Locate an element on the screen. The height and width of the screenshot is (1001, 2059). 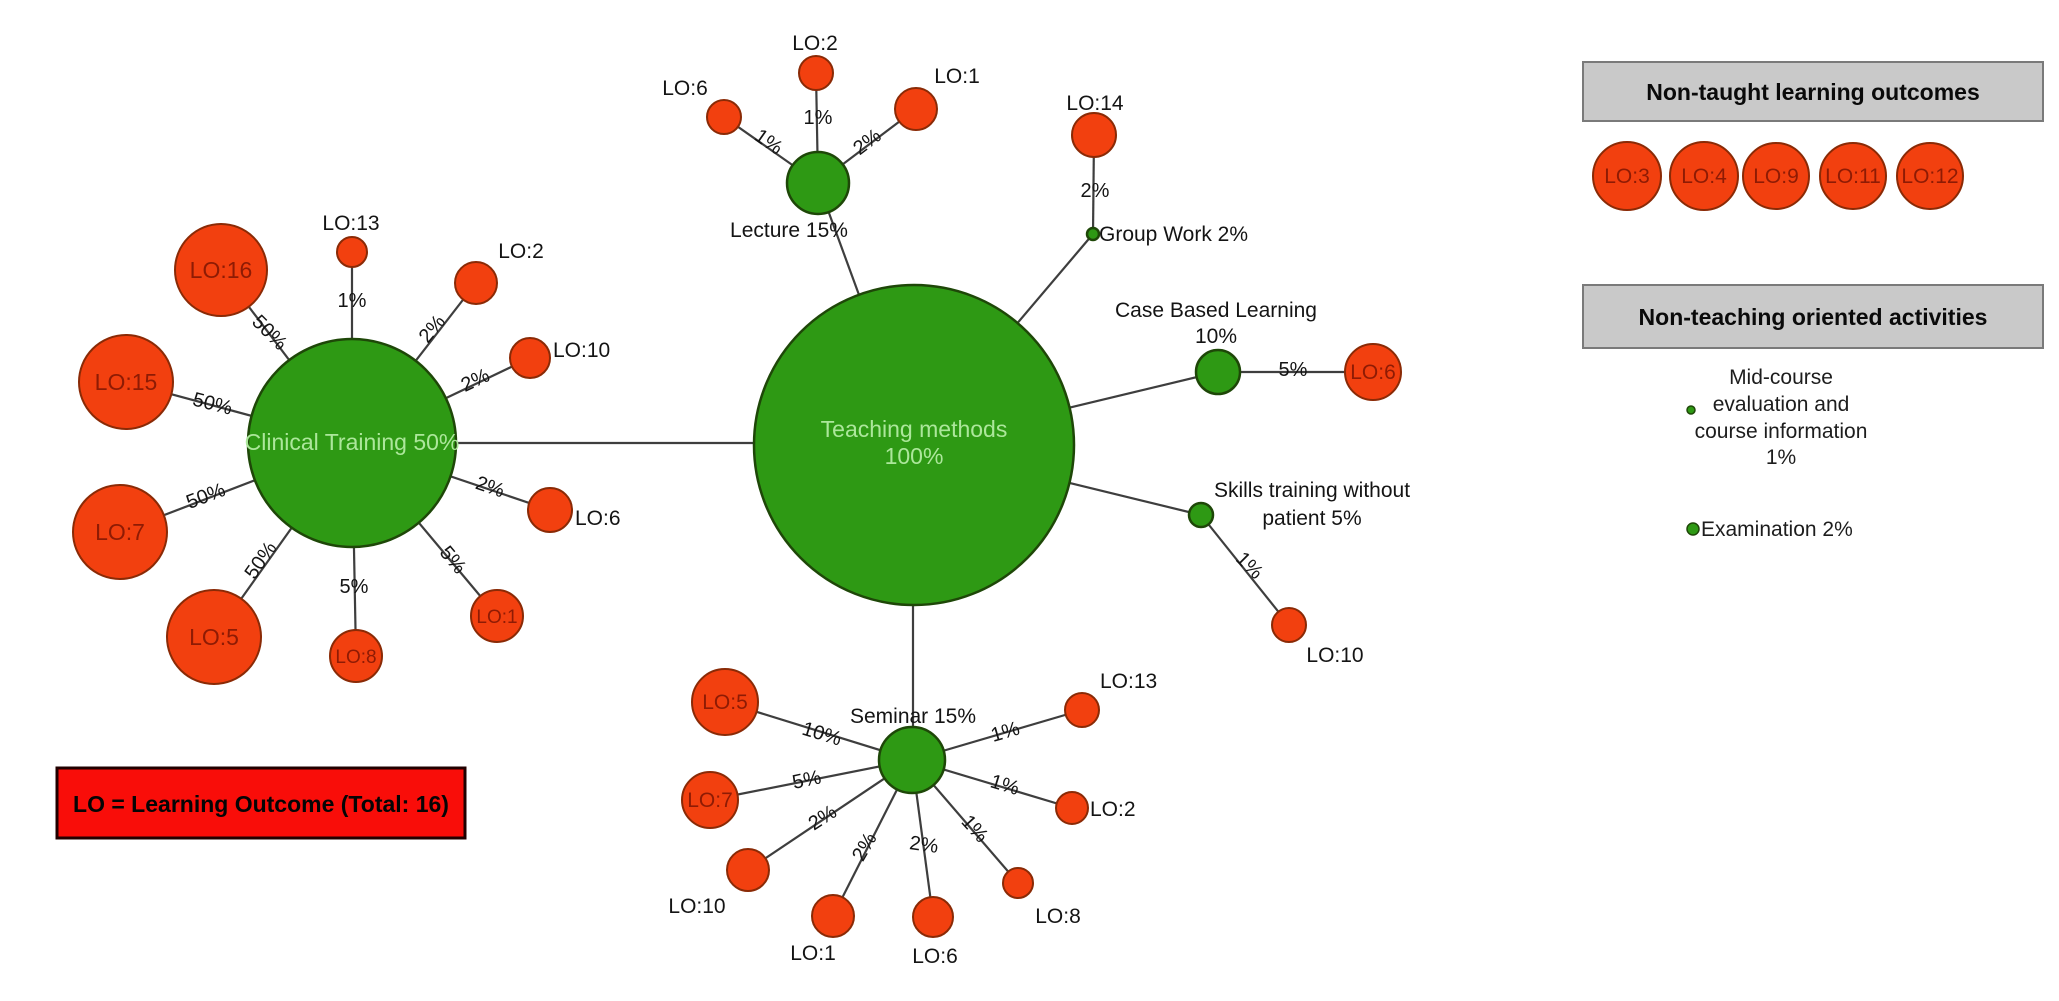
label-lecture-lo6: LO:6 is located at coordinates (685, 88).